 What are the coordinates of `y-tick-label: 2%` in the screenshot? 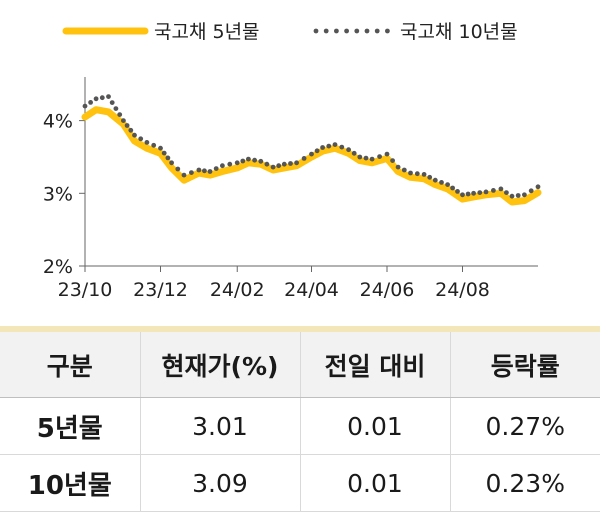 It's located at (58, 267).